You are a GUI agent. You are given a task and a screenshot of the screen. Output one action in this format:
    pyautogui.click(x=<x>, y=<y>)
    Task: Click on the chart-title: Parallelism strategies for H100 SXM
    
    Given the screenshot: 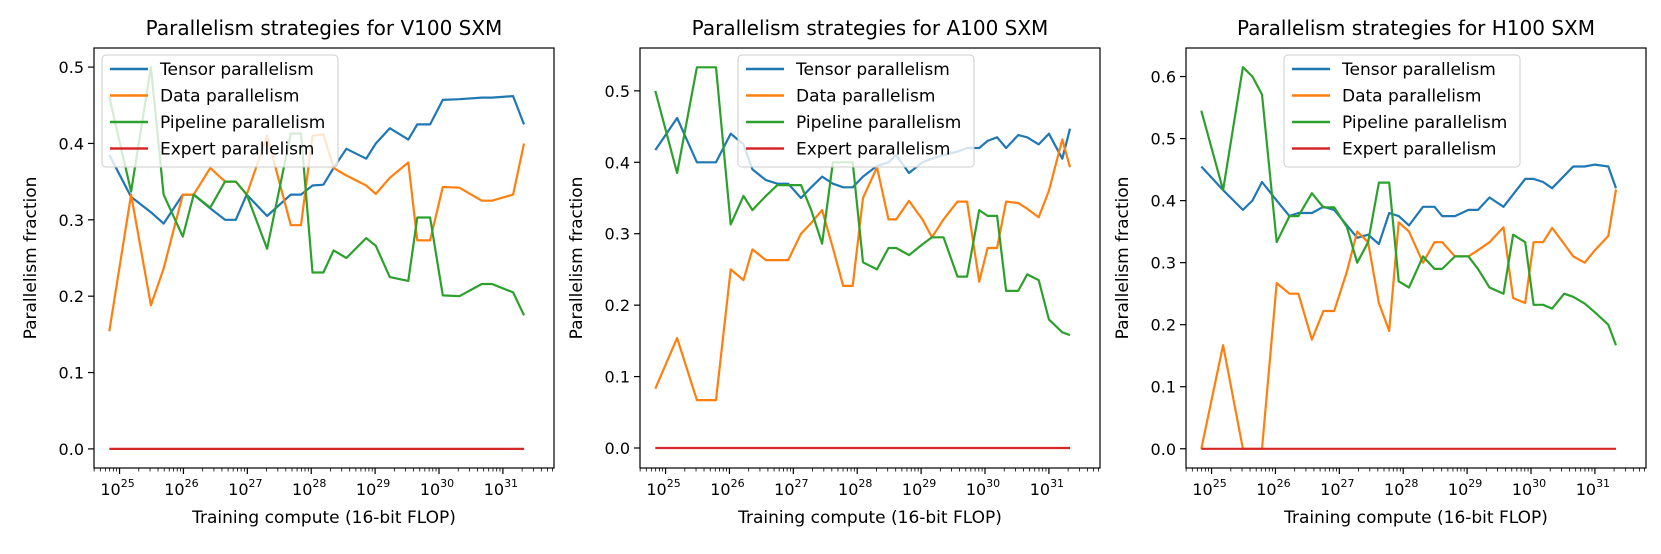 What is the action you would take?
    pyautogui.click(x=1416, y=28)
    